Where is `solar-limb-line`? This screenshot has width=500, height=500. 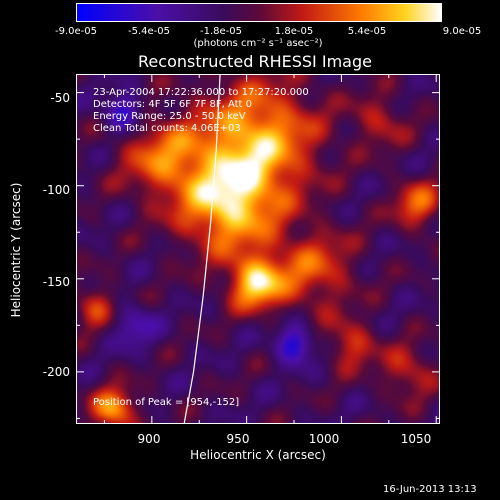 solar-limb-line is located at coordinates (202, 249).